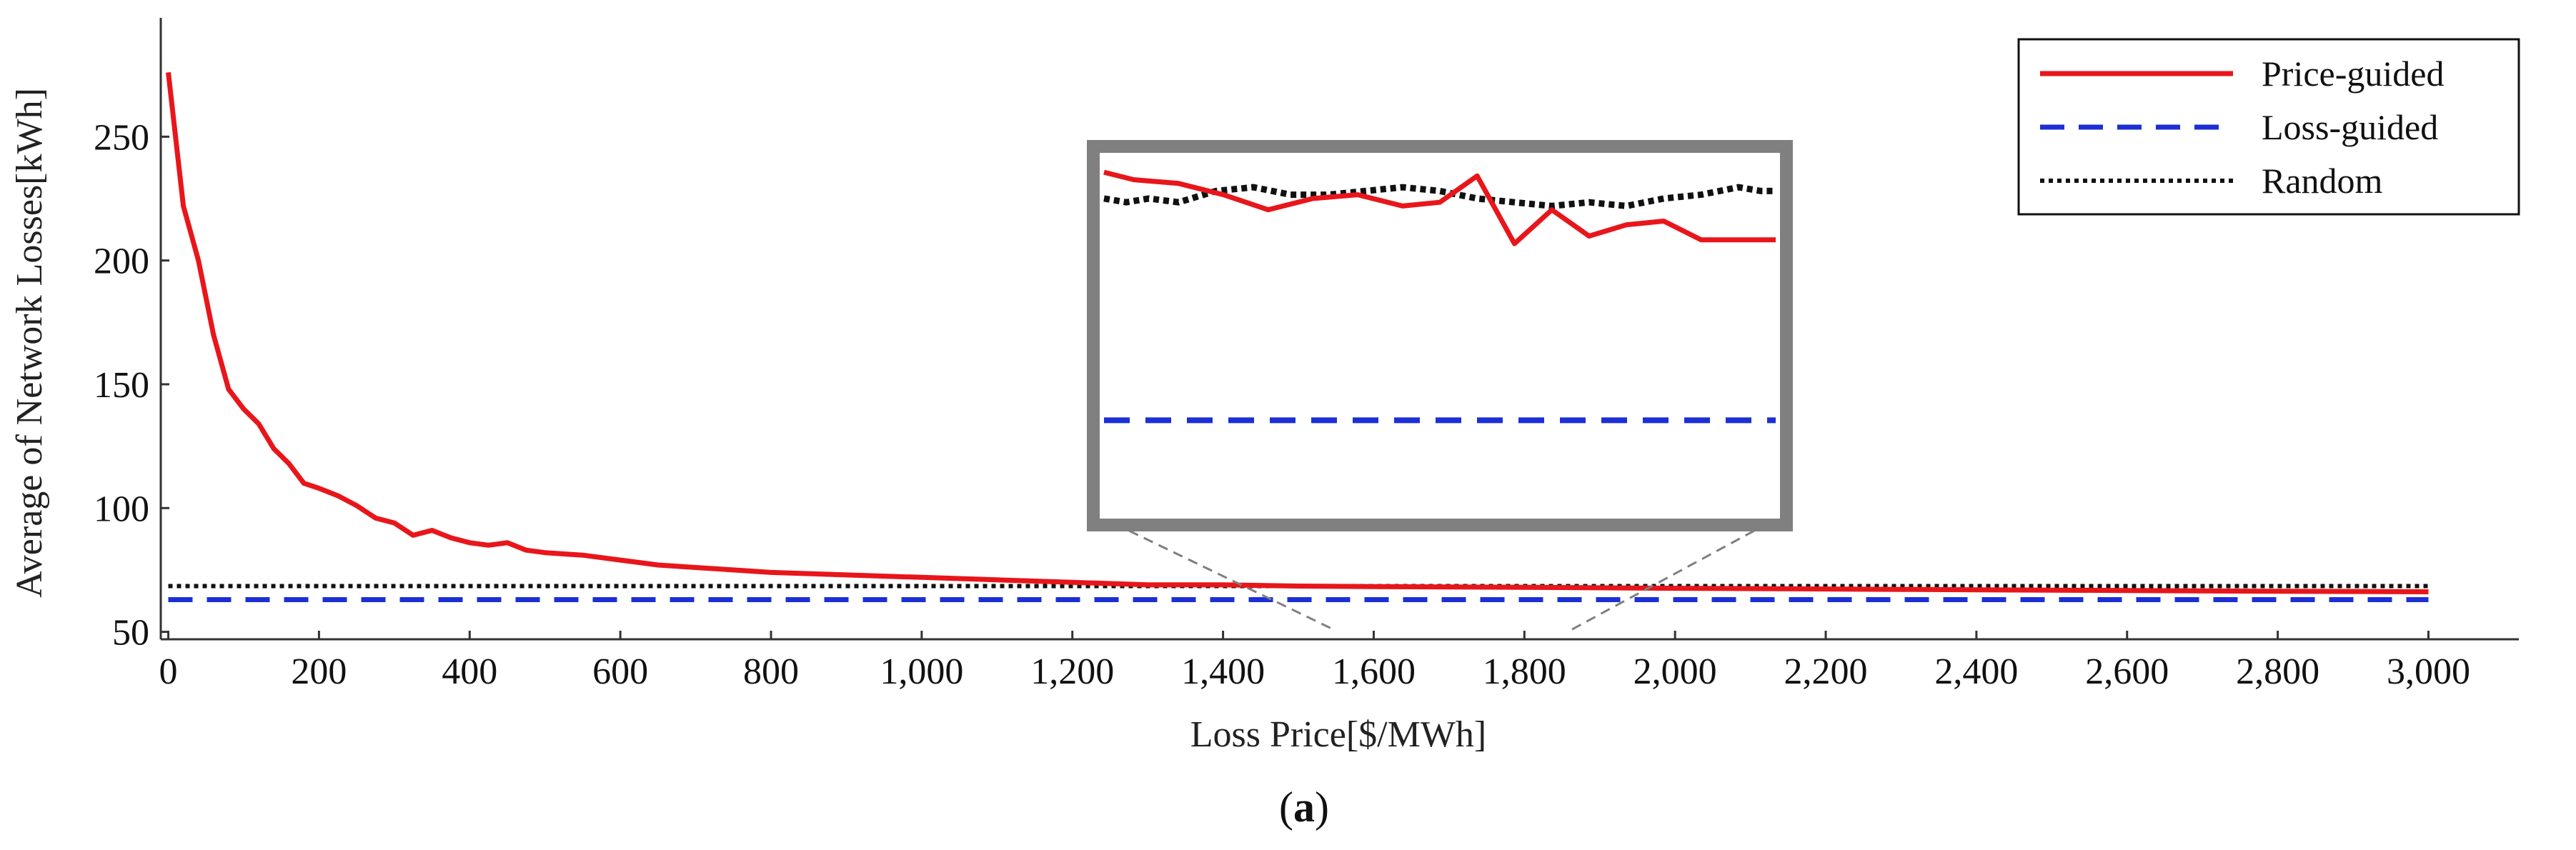  What do you see at coordinates (1524, 671) in the screenshot?
I see `x-tick-label: 1,800` at bounding box center [1524, 671].